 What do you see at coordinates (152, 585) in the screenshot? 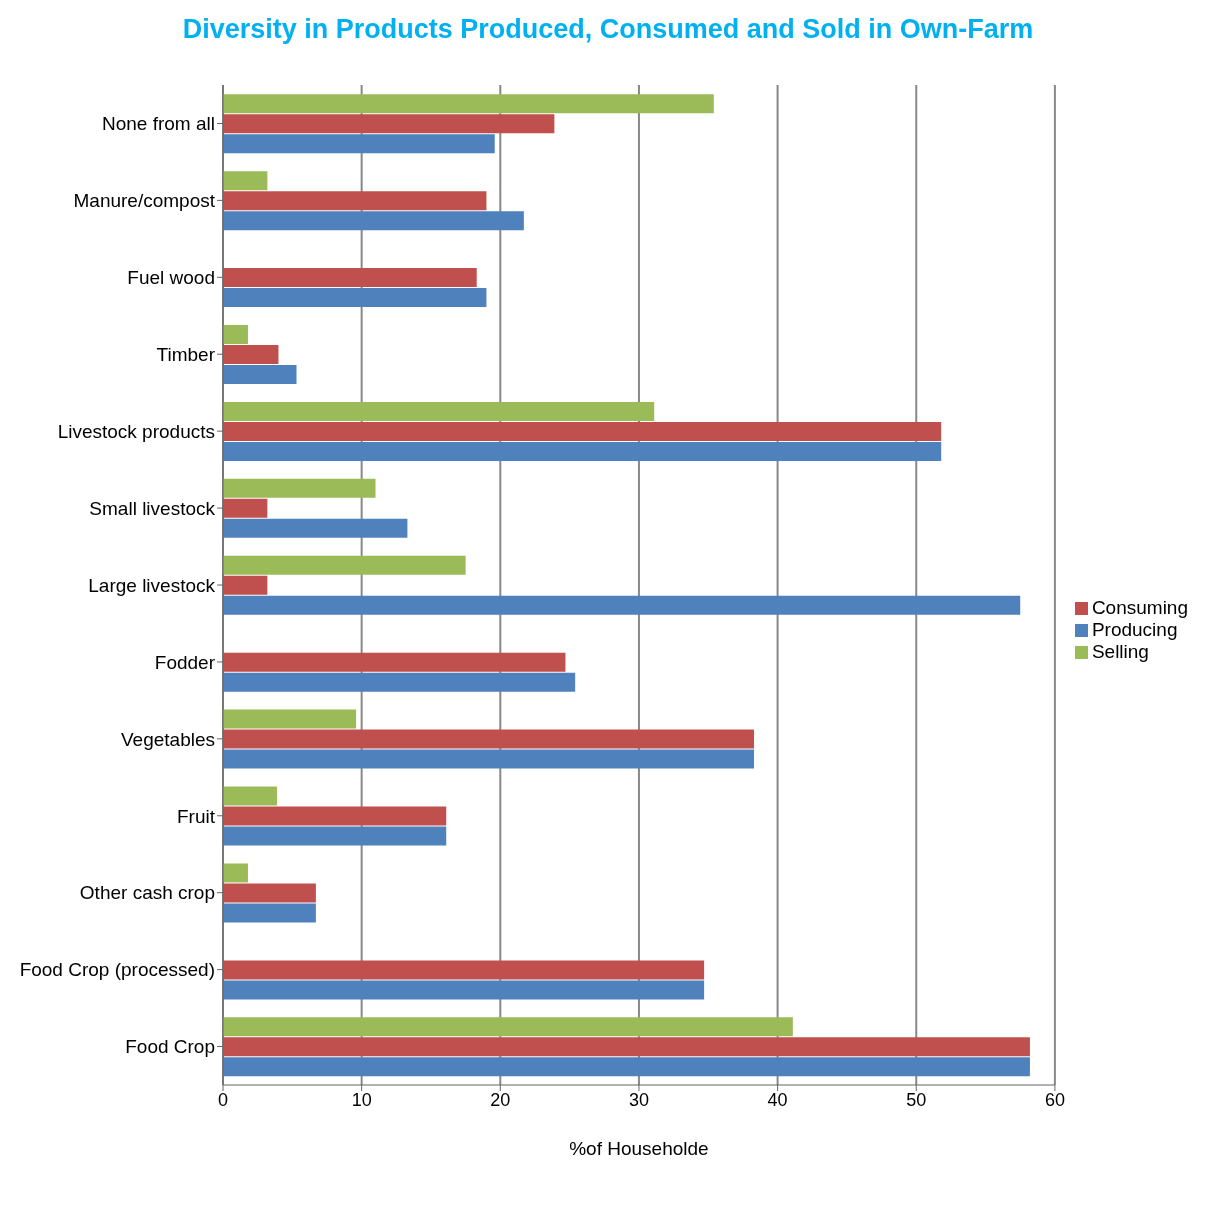
I see `y-tick-label: Large livestock` at bounding box center [152, 585].